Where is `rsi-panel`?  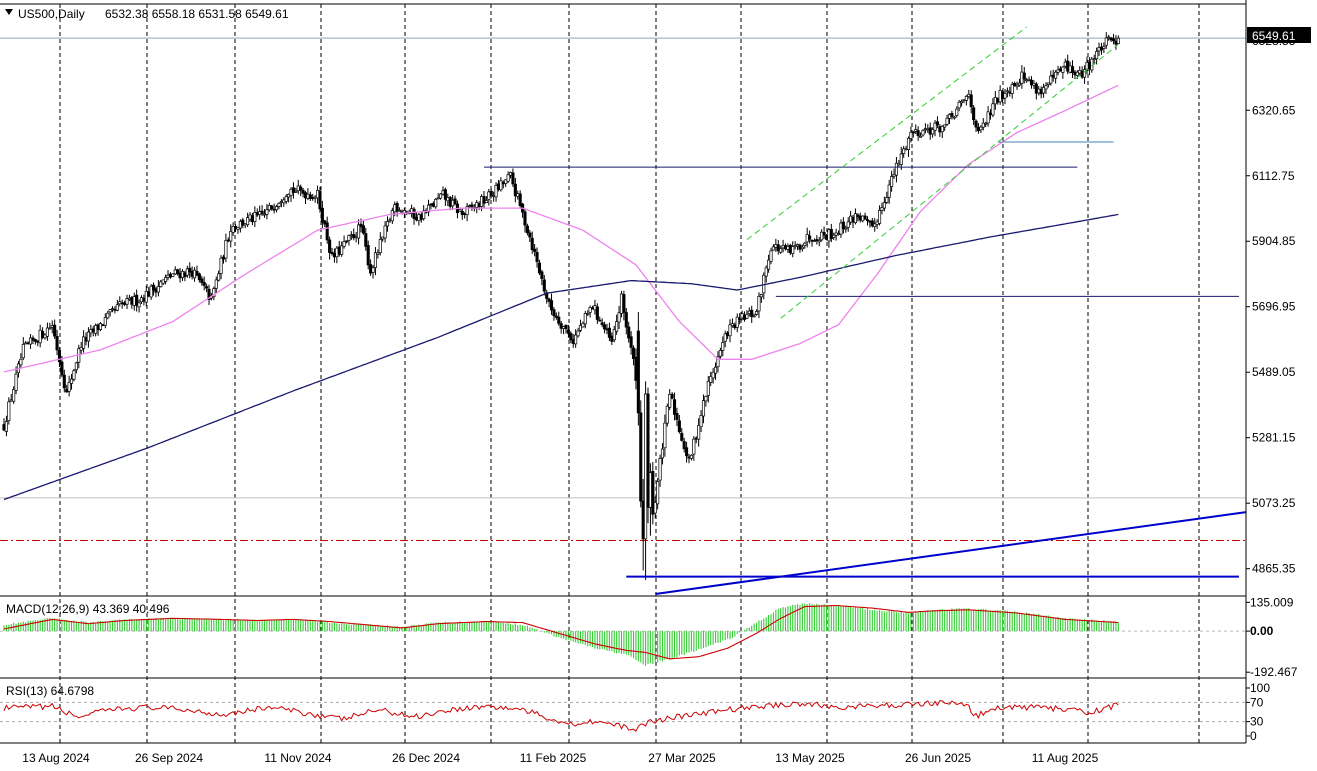 rsi-panel is located at coordinates (623, 716).